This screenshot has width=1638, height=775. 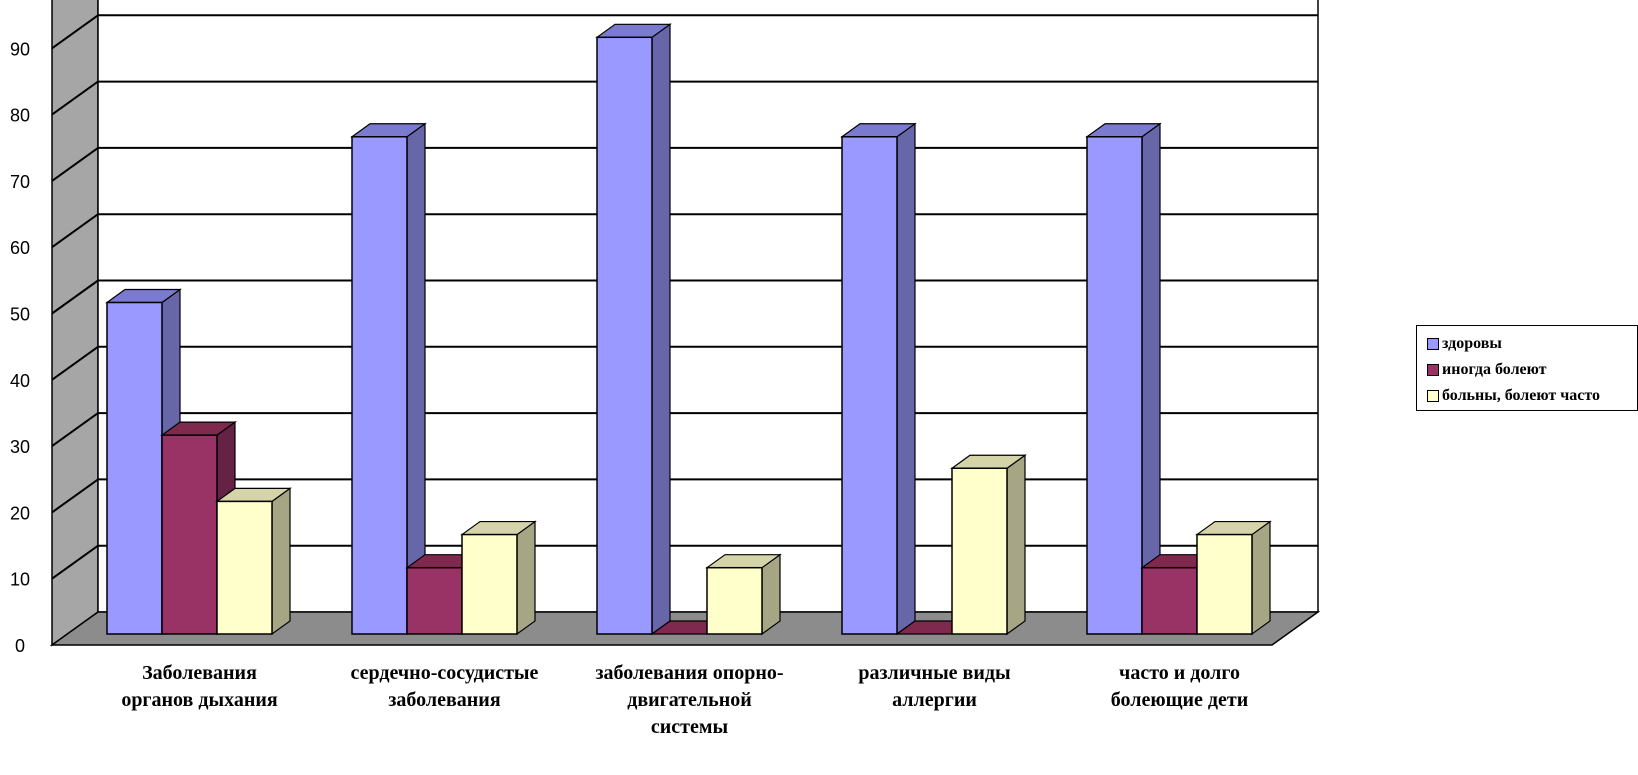 I want to click on y-tick-label: 0, so click(x=20, y=646).